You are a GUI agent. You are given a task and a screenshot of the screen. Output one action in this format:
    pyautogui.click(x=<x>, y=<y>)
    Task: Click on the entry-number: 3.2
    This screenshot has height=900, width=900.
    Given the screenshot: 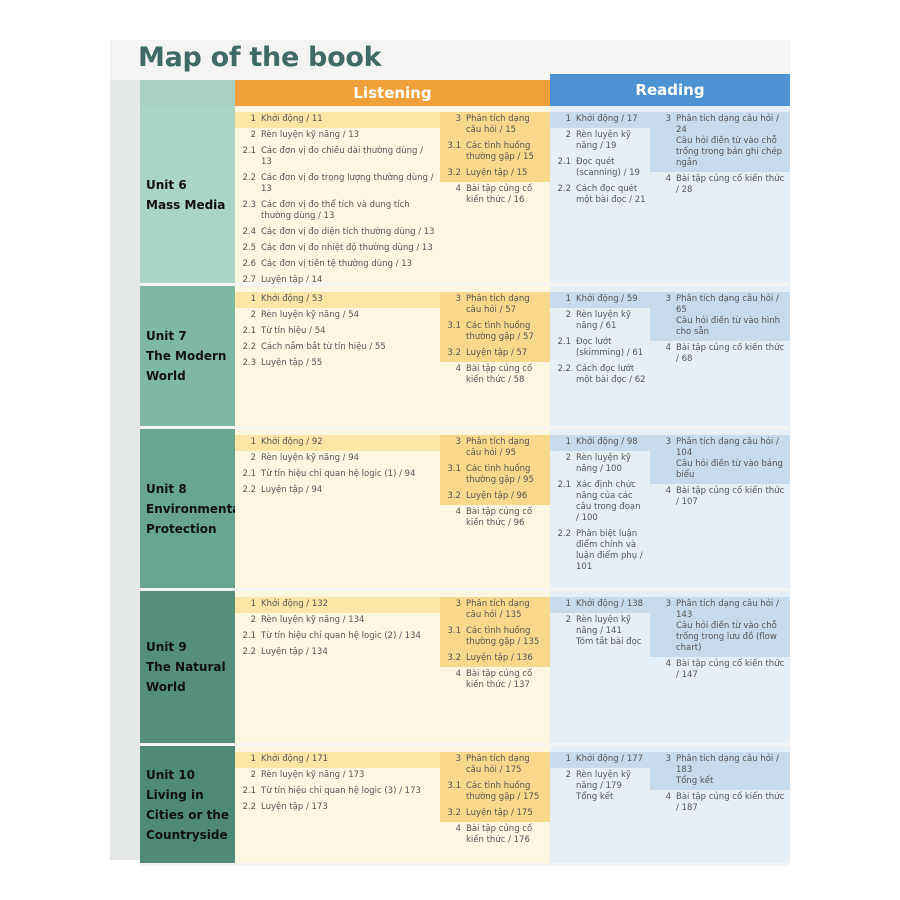 What is the action you would take?
    pyautogui.click(x=454, y=496)
    